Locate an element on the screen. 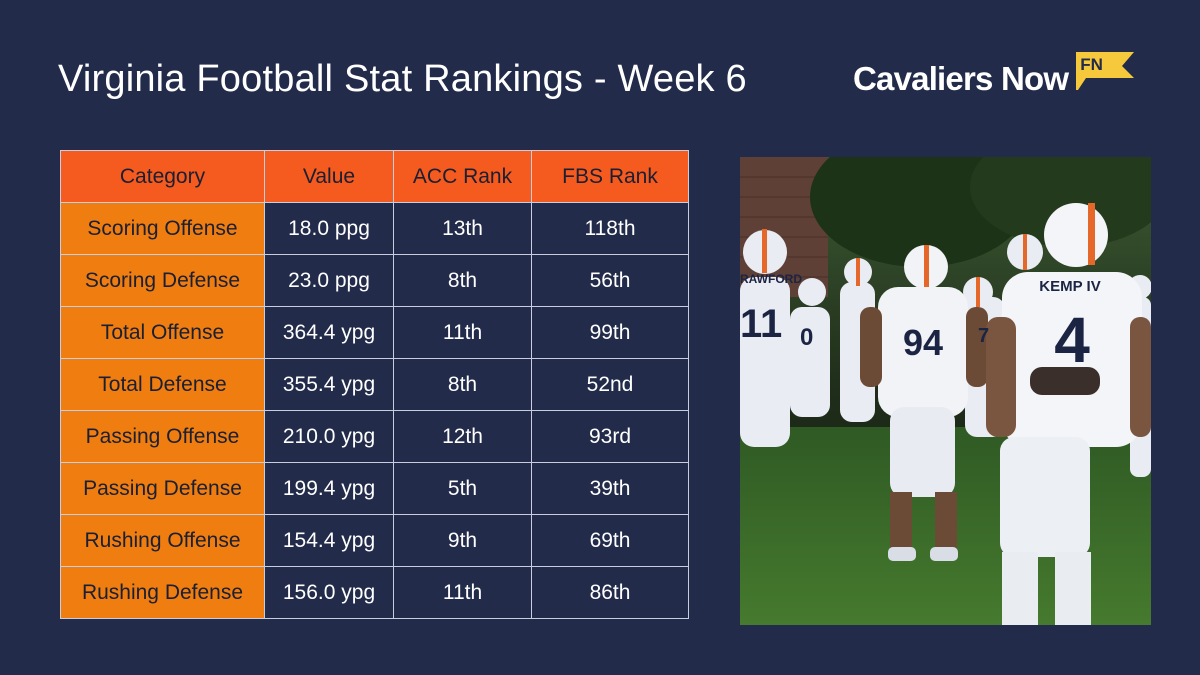 The image size is (1200, 675). fbs-rank-cell: 93rd is located at coordinates (610, 436).